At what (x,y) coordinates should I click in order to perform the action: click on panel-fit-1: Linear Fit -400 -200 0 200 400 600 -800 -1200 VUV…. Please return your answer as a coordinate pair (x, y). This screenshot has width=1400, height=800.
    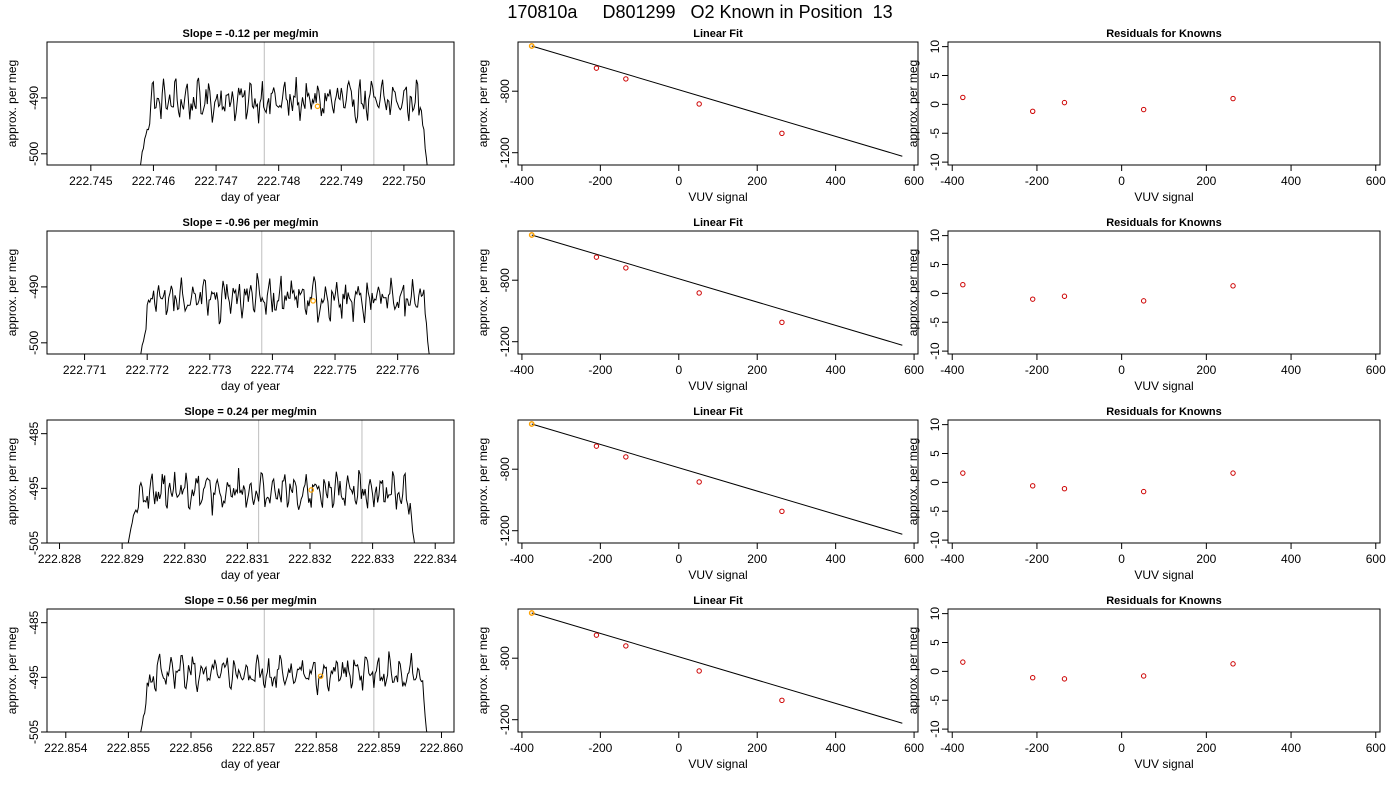
    Looking at the image, I should click on (700, 116).